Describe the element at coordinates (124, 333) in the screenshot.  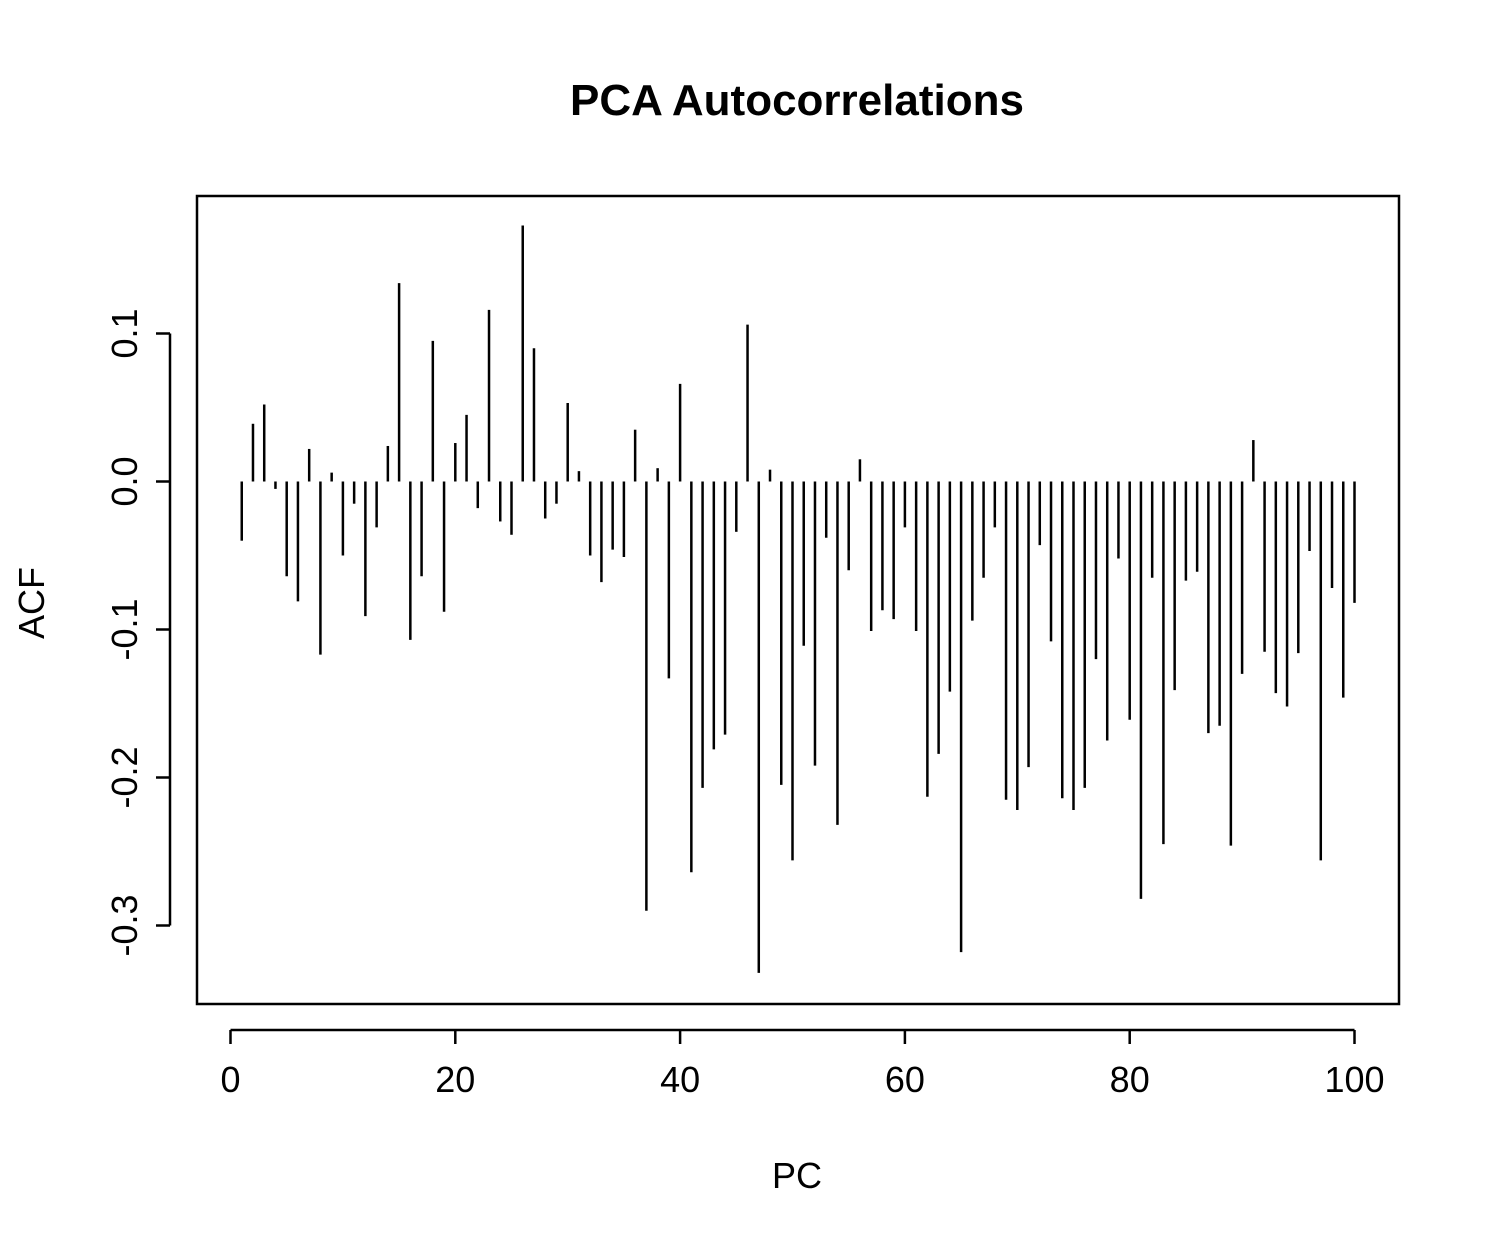
I see `y-tick-label-0.1: 0.1` at that location.